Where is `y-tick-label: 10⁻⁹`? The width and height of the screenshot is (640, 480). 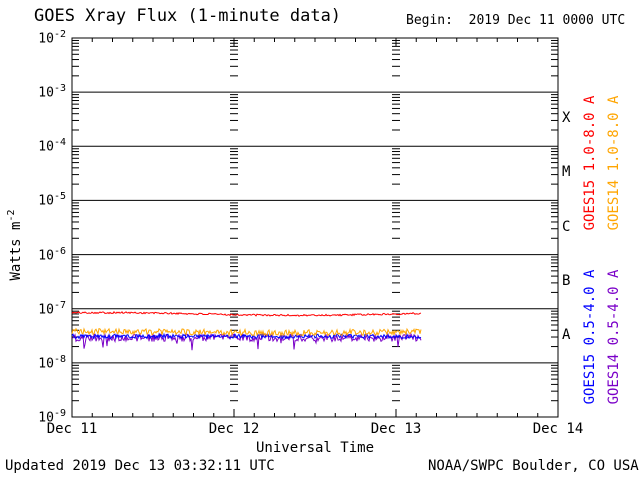
y-tick-label: 10⁻⁹ is located at coordinates (52, 417).